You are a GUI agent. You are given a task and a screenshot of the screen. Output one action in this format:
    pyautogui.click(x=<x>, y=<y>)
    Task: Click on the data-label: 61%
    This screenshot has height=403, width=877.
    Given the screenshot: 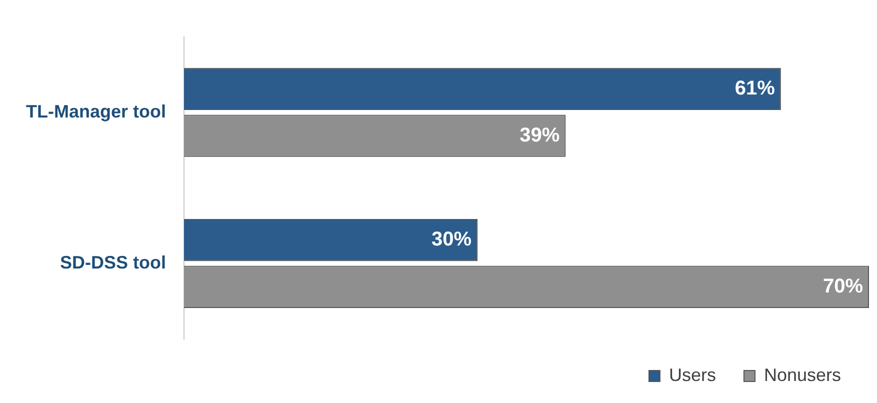 What is the action you would take?
    pyautogui.click(x=755, y=88)
    